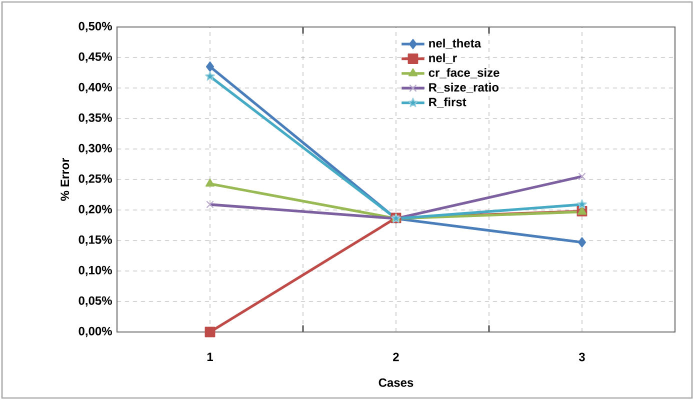 This screenshot has height=400, width=694. What do you see at coordinates (443, 58) in the screenshot?
I see `legend-label: nel_r` at bounding box center [443, 58].